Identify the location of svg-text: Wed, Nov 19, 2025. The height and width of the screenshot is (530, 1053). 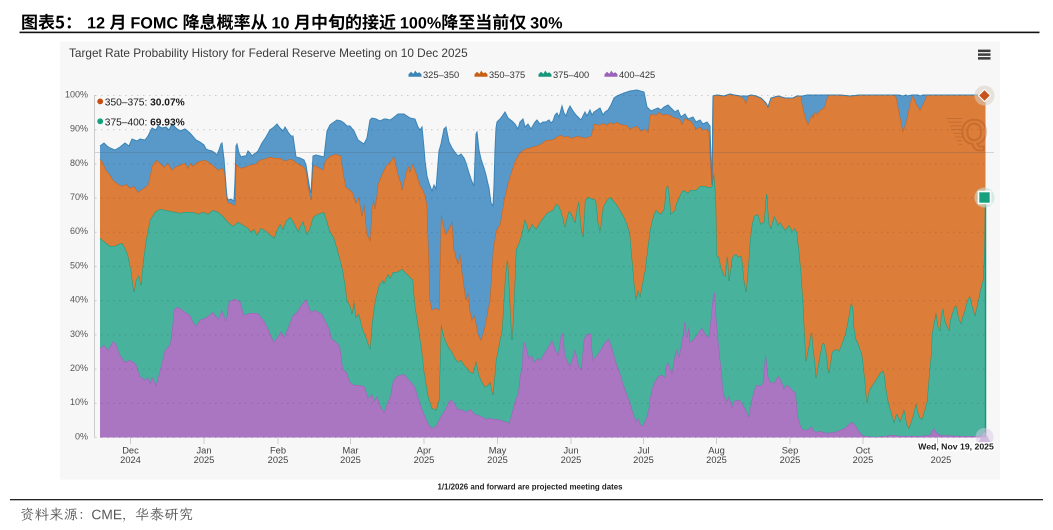
(956, 447).